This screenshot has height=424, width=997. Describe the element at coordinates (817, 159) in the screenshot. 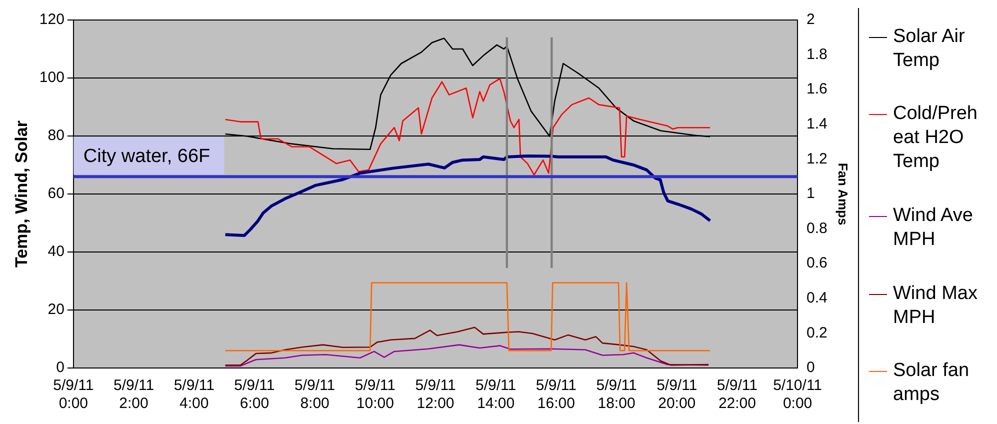

I see `y2-tick-label: 1.2` at that location.